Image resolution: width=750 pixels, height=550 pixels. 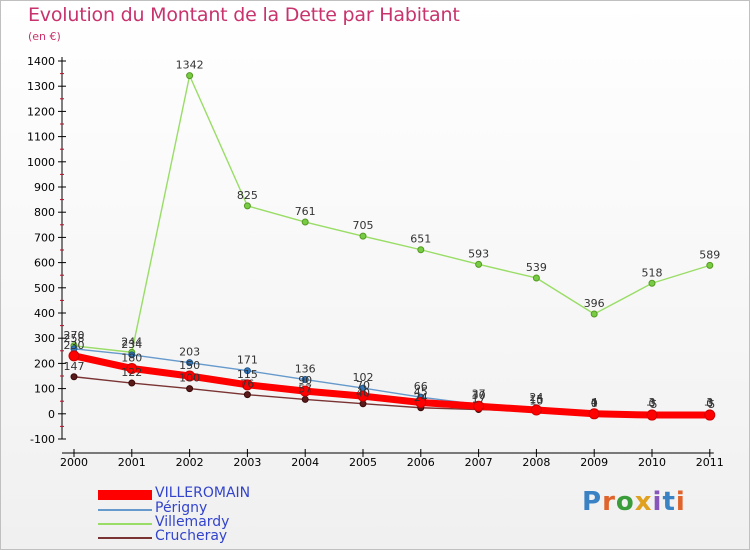 What do you see at coordinates (44, 237) in the screenshot?
I see `y-tick-label: 700` at bounding box center [44, 237].